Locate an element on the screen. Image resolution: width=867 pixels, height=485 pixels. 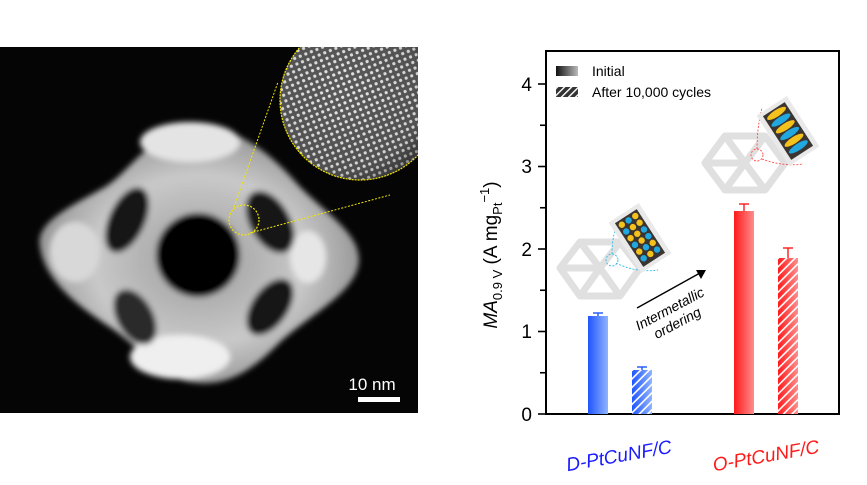
arrow-head-icon is located at coordinates (701, 274).